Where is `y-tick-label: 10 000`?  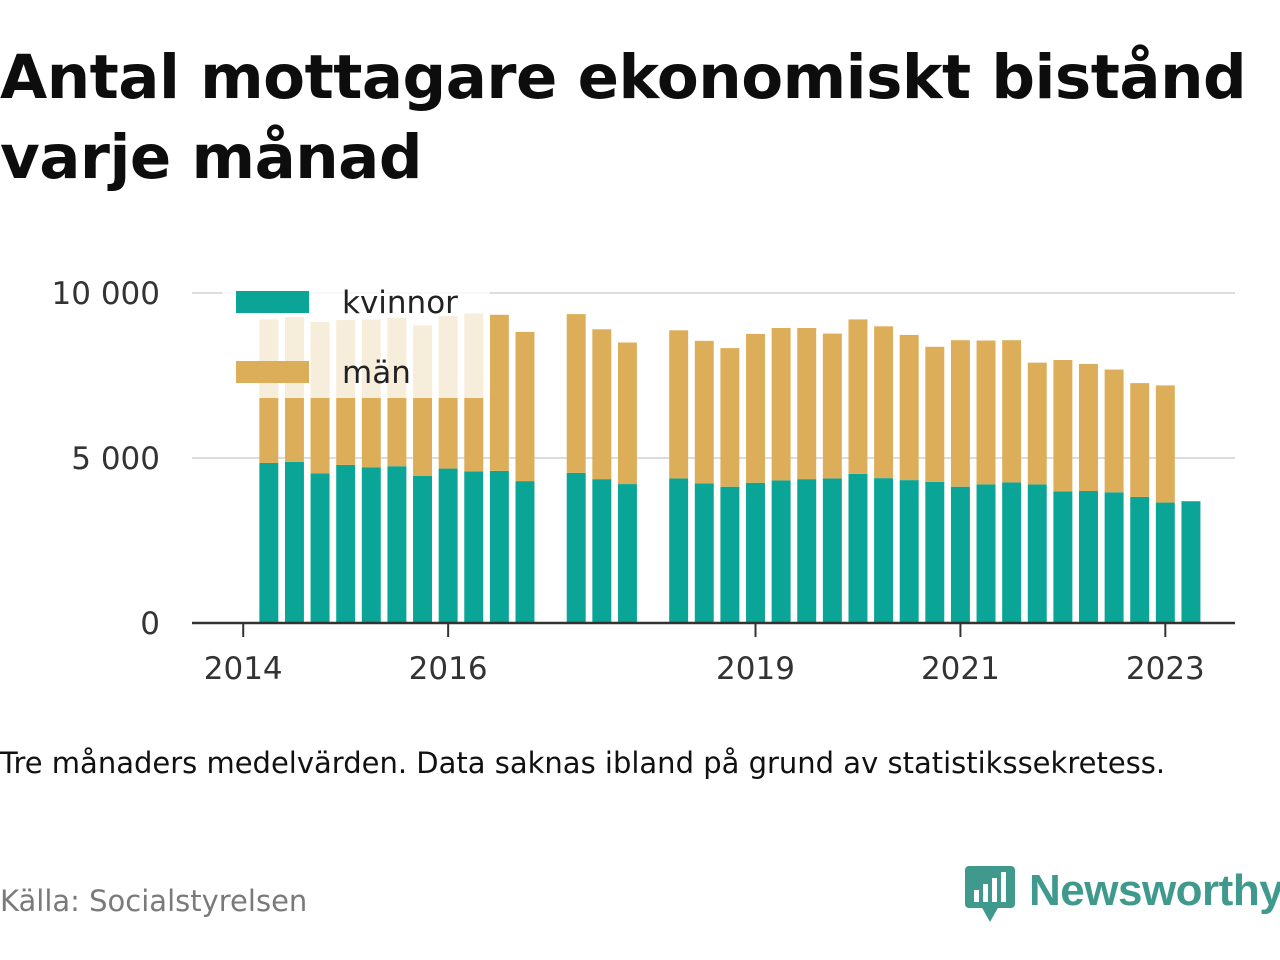
y-tick-label: 10 000 is located at coordinates (106, 294).